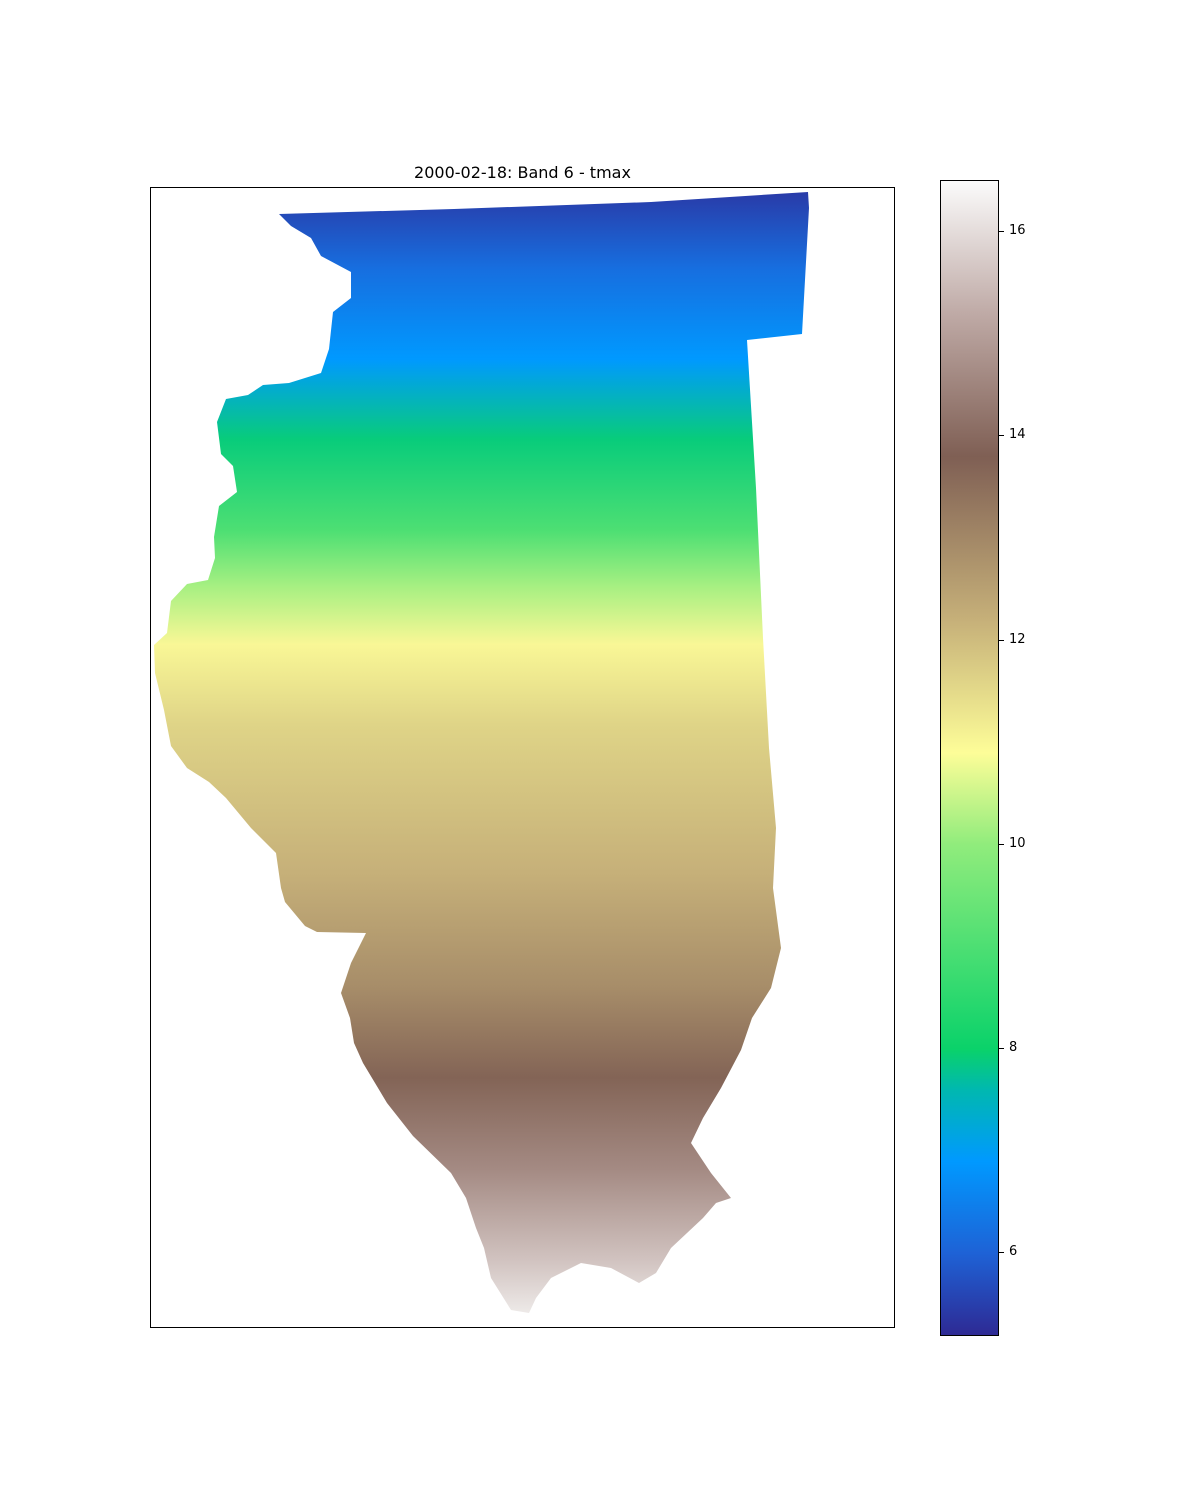 This screenshot has width=1200, height=1500. Describe the element at coordinates (522, 172) in the screenshot. I see `map-title: 2000-02-18: Band 6 - tmax` at that location.